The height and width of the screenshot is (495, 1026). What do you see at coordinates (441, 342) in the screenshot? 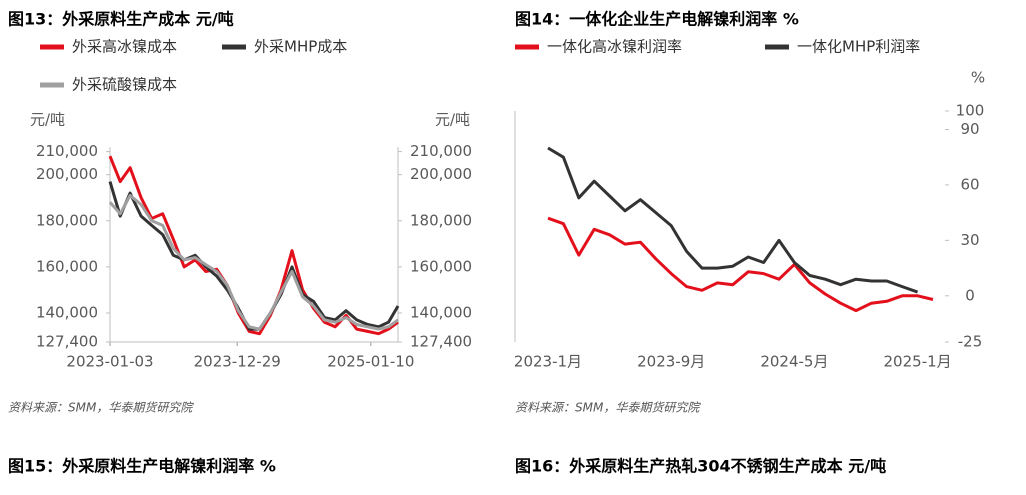
I see `y2-tick-label: 127,400` at bounding box center [441, 342].